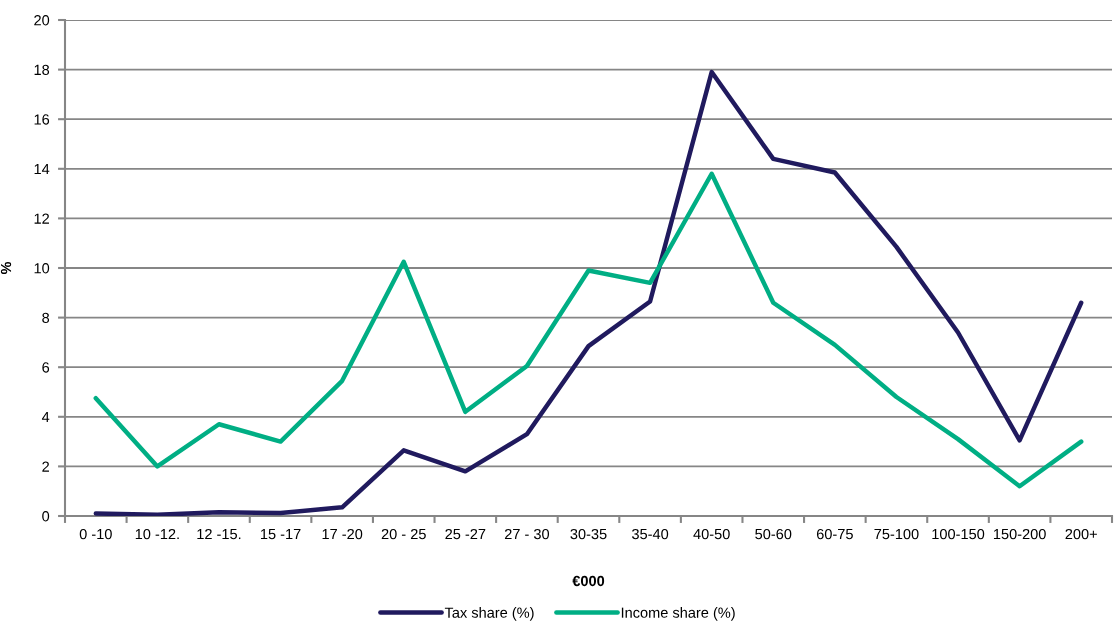 Image resolution: width=1116 pixels, height=628 pixels. I want to click on x-tick-label: 60-75, so click(834, 534).